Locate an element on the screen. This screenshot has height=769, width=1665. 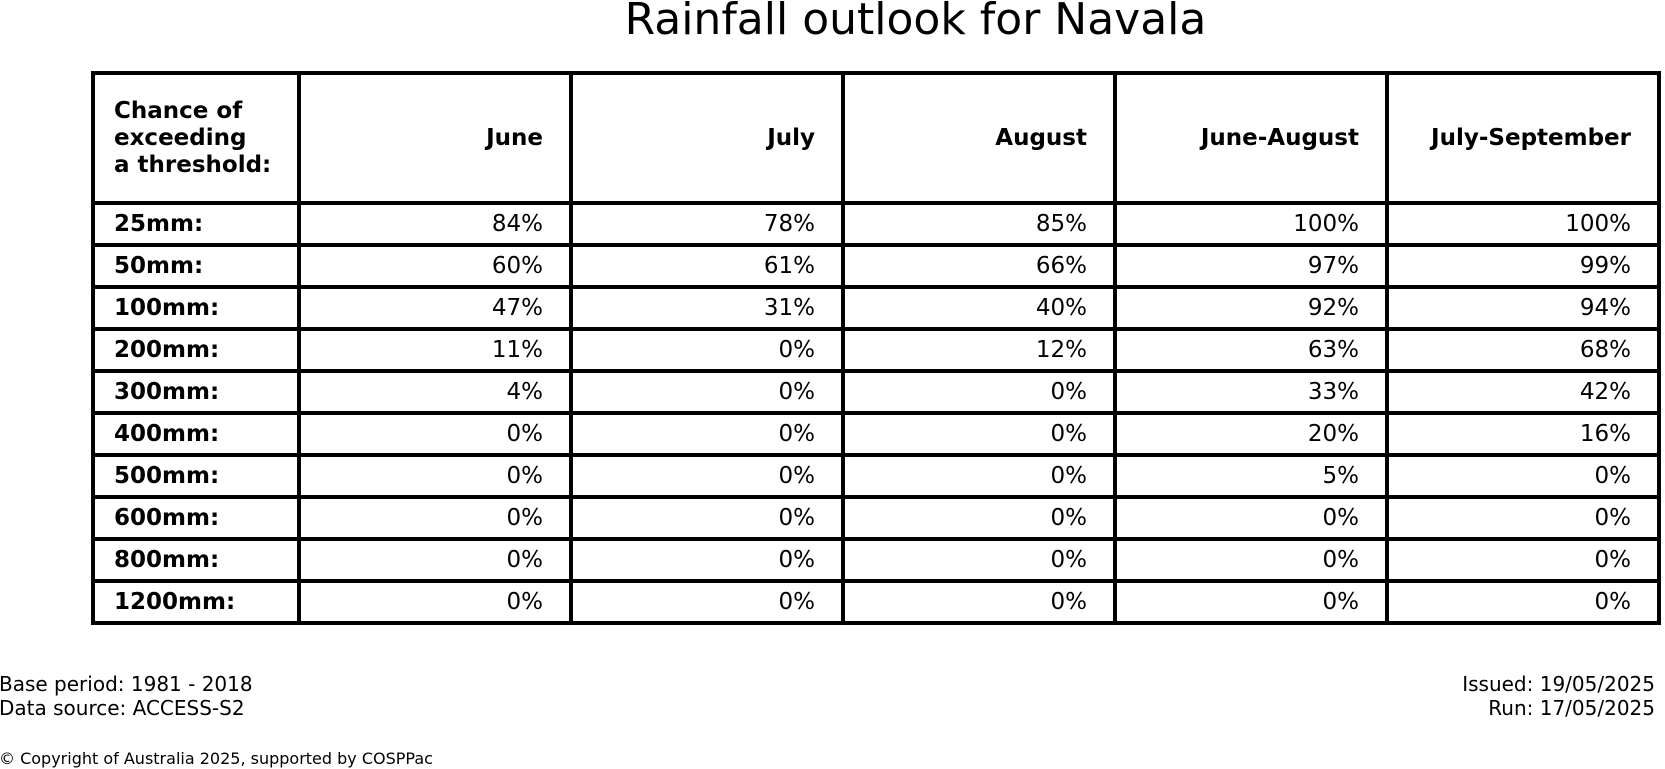
corner-header: Chance of exceeding a threshold: is located at coordinates (196, 138).